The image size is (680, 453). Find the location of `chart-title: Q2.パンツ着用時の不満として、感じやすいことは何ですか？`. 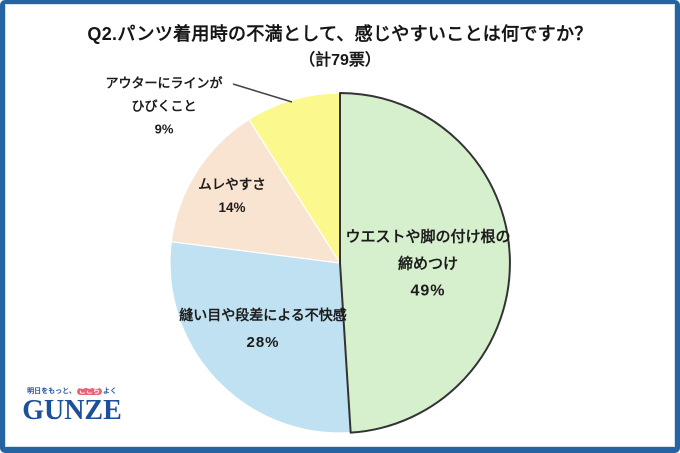

chart-title: Q2.パンツ着用時の不満として、感じやすいことは何ですか？ is located at coordinates (340, 34).